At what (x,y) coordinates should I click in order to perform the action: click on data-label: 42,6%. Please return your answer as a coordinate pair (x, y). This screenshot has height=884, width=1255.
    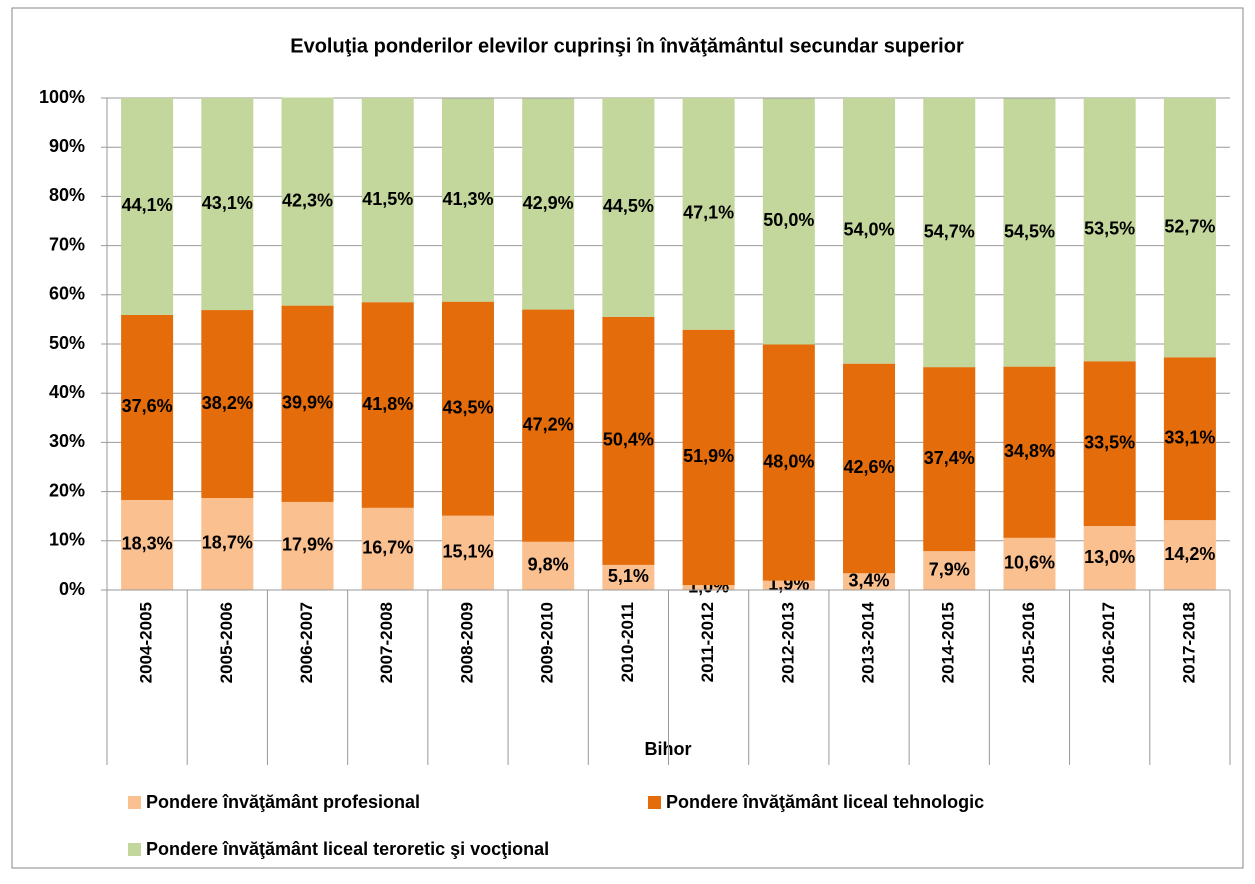
    Looking at the image, I should click on (869, 467).